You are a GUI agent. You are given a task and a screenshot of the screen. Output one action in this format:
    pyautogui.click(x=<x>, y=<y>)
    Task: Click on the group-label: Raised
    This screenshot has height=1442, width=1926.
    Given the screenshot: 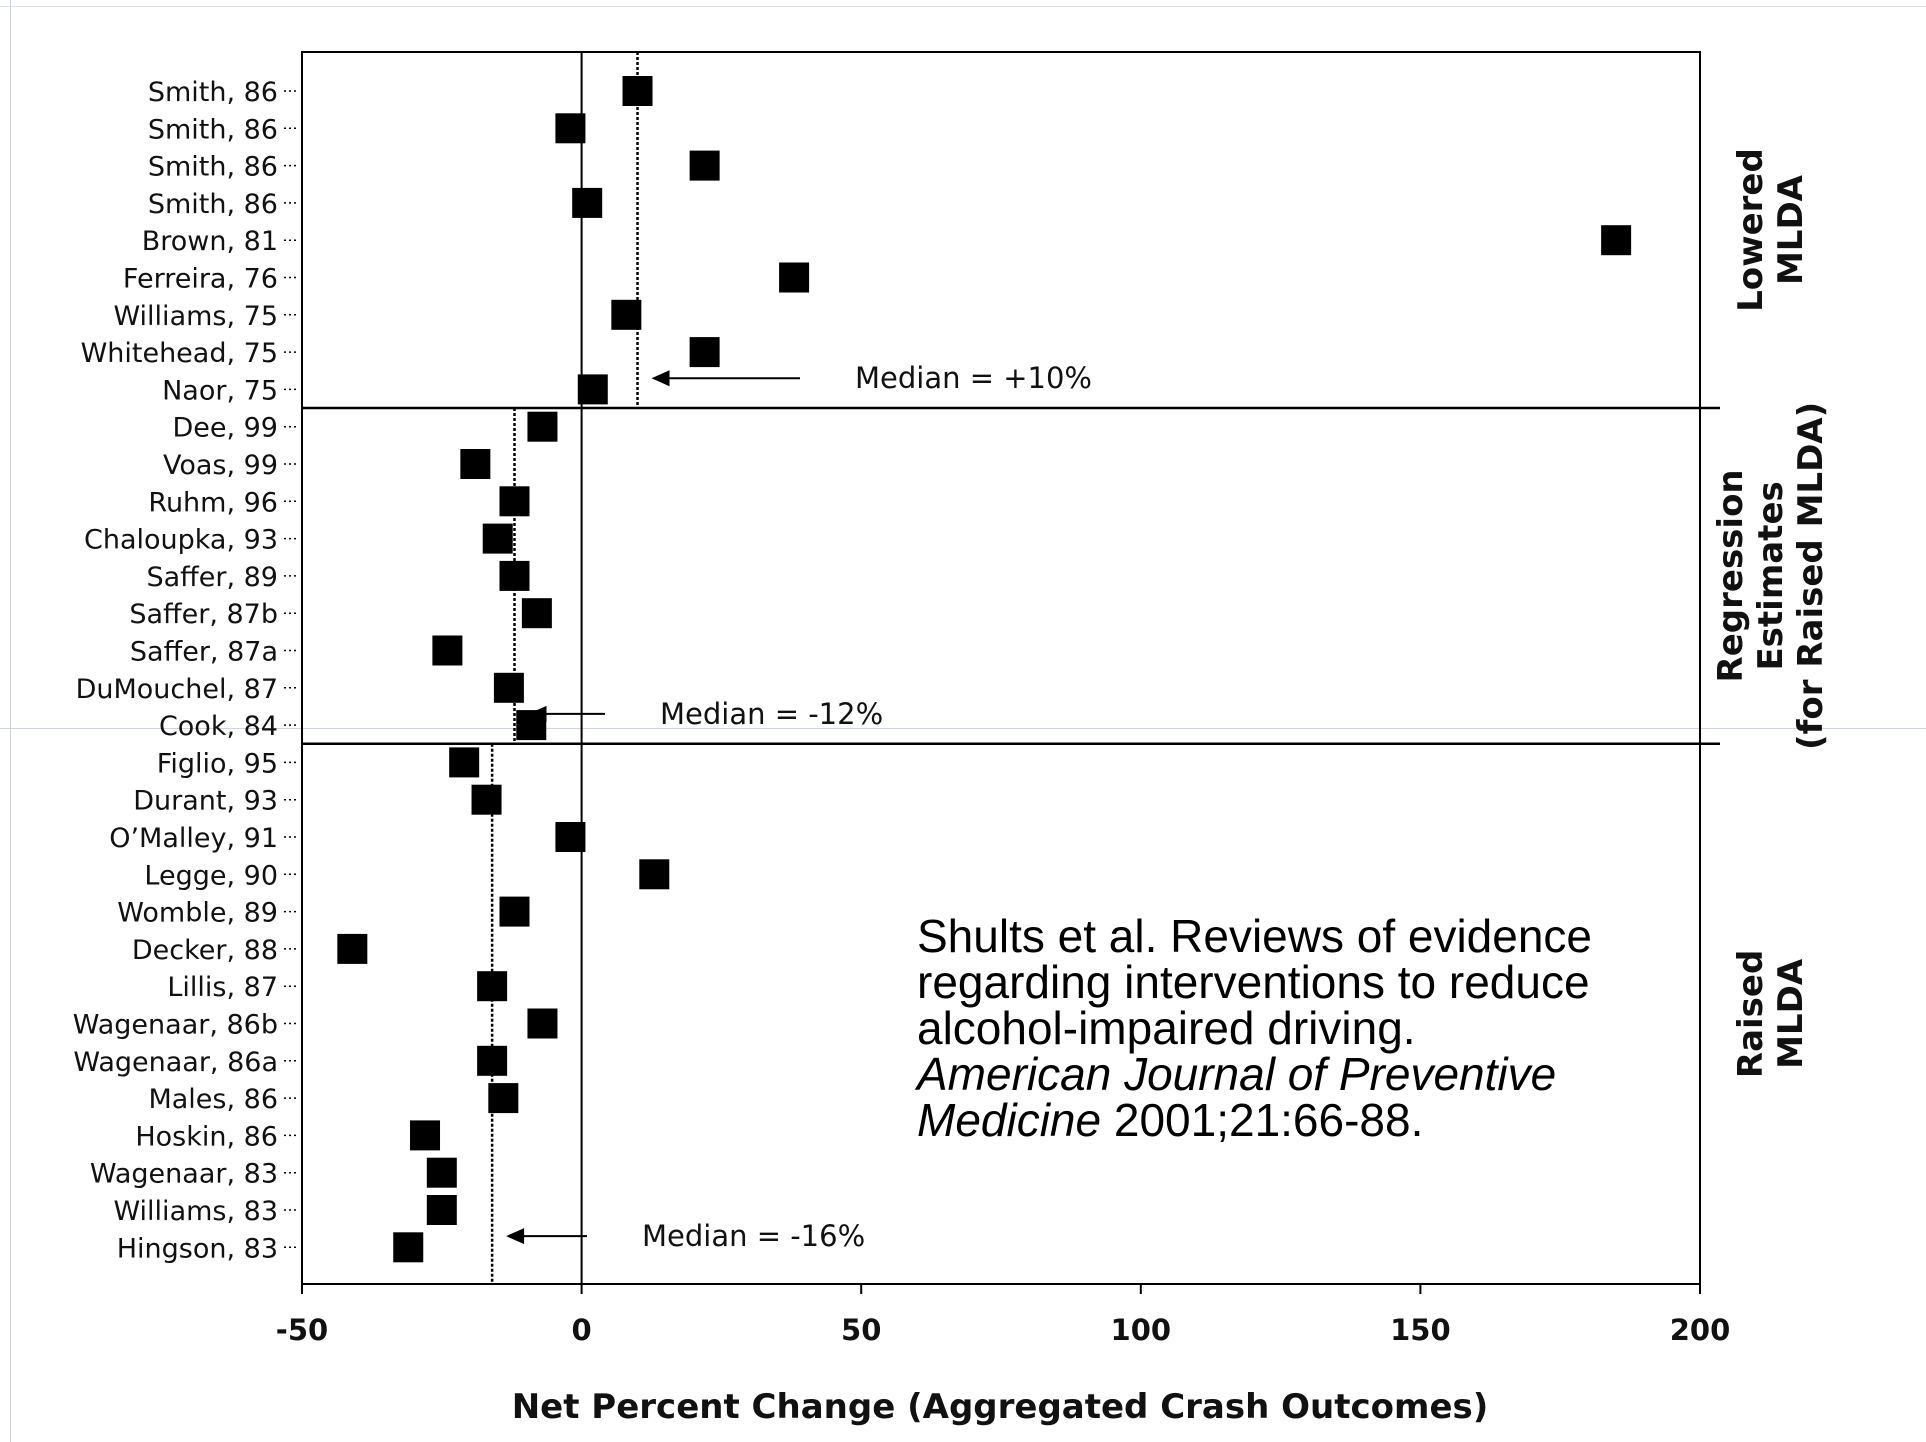 What is the action you would take?
    pyautogui.click(x=1751, y=1014)
    